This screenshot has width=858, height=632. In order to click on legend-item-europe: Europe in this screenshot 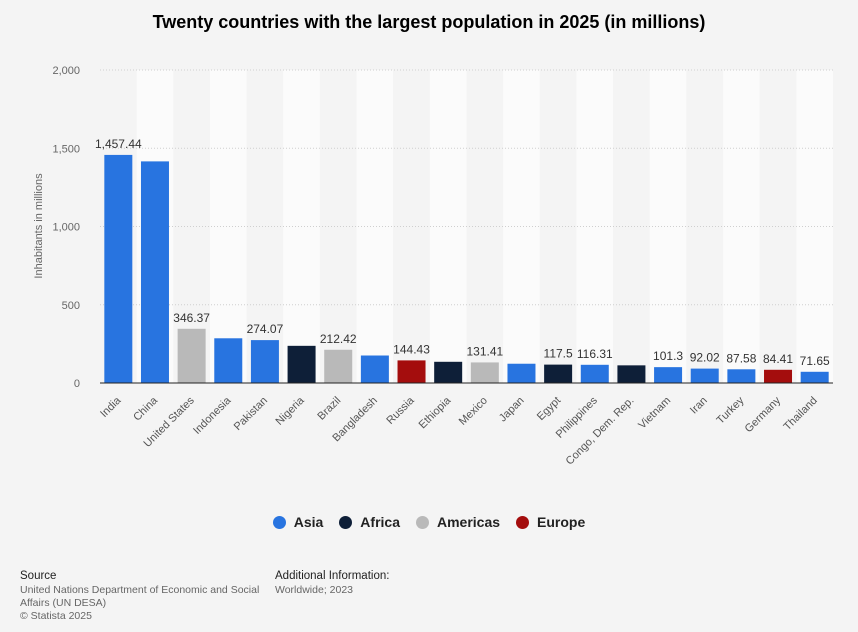, I will do `click(550, 522)`.